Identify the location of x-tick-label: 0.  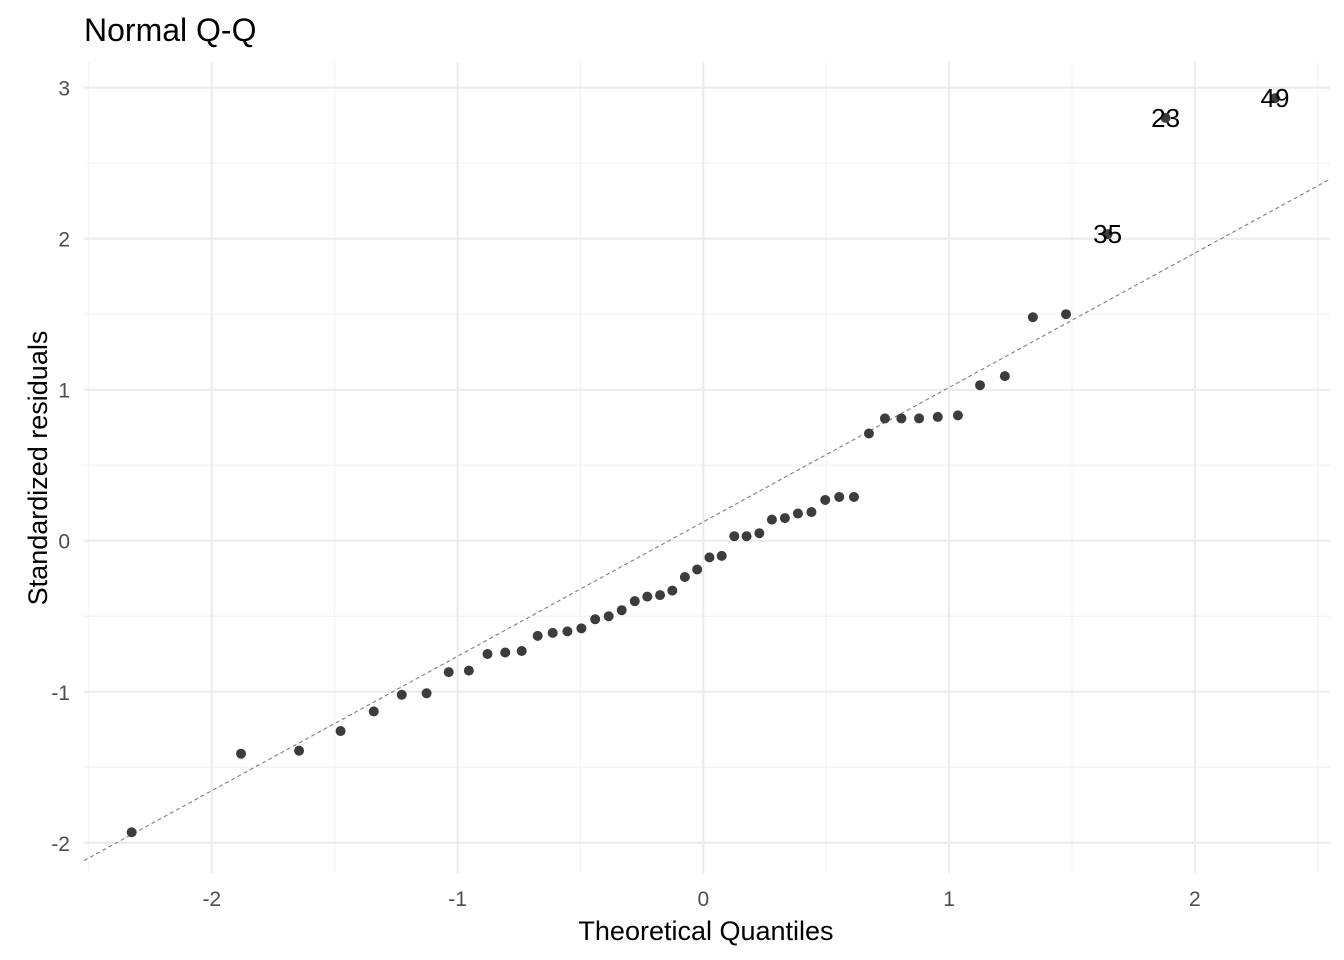
(703, 899).